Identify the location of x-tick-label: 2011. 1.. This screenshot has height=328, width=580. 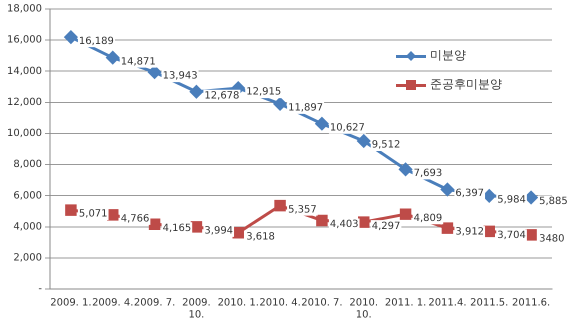
(405, 303).